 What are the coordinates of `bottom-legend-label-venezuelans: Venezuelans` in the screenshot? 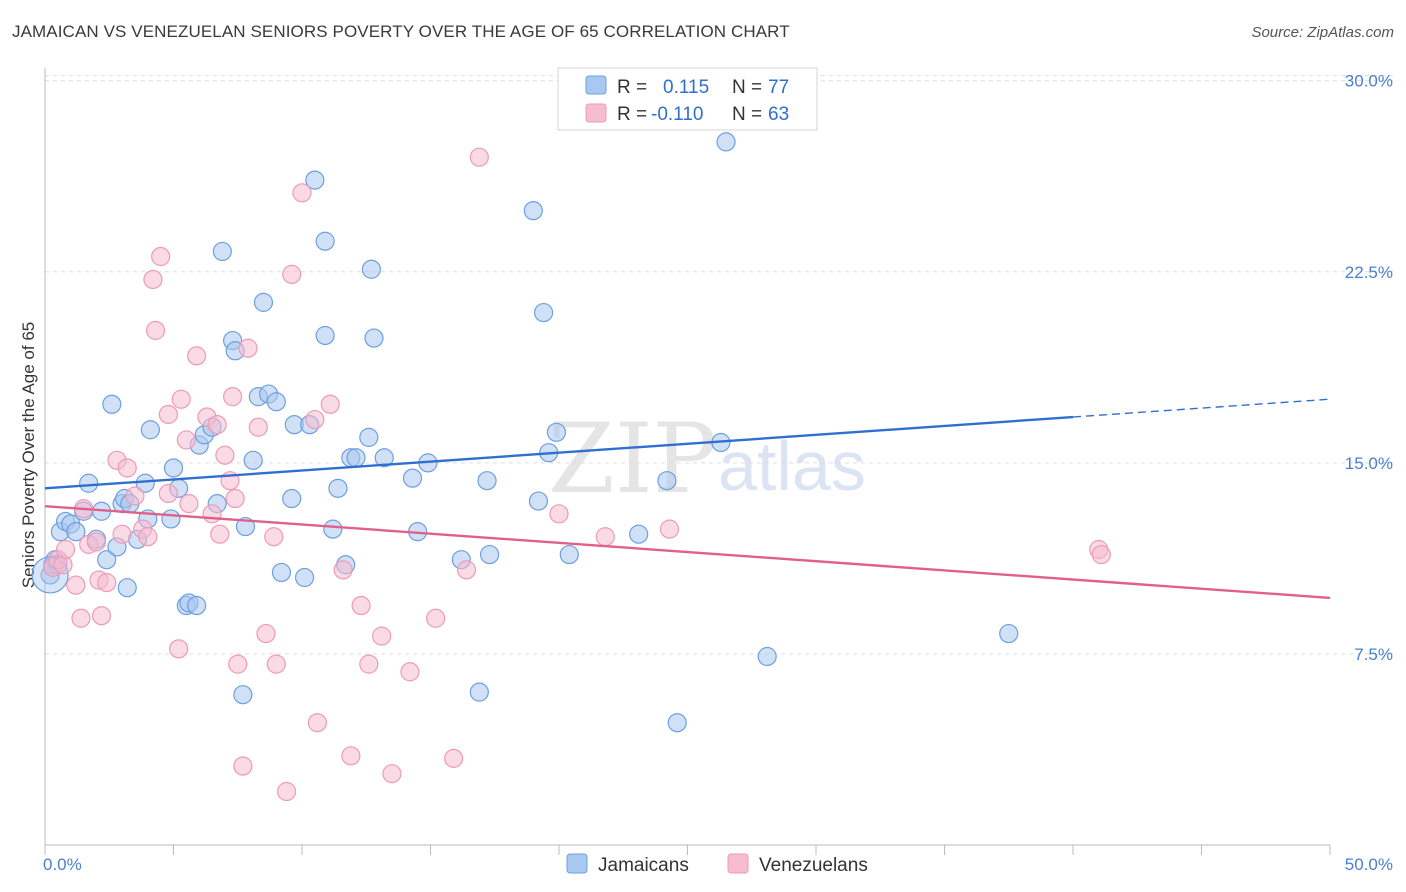 It's located at (813, 865).